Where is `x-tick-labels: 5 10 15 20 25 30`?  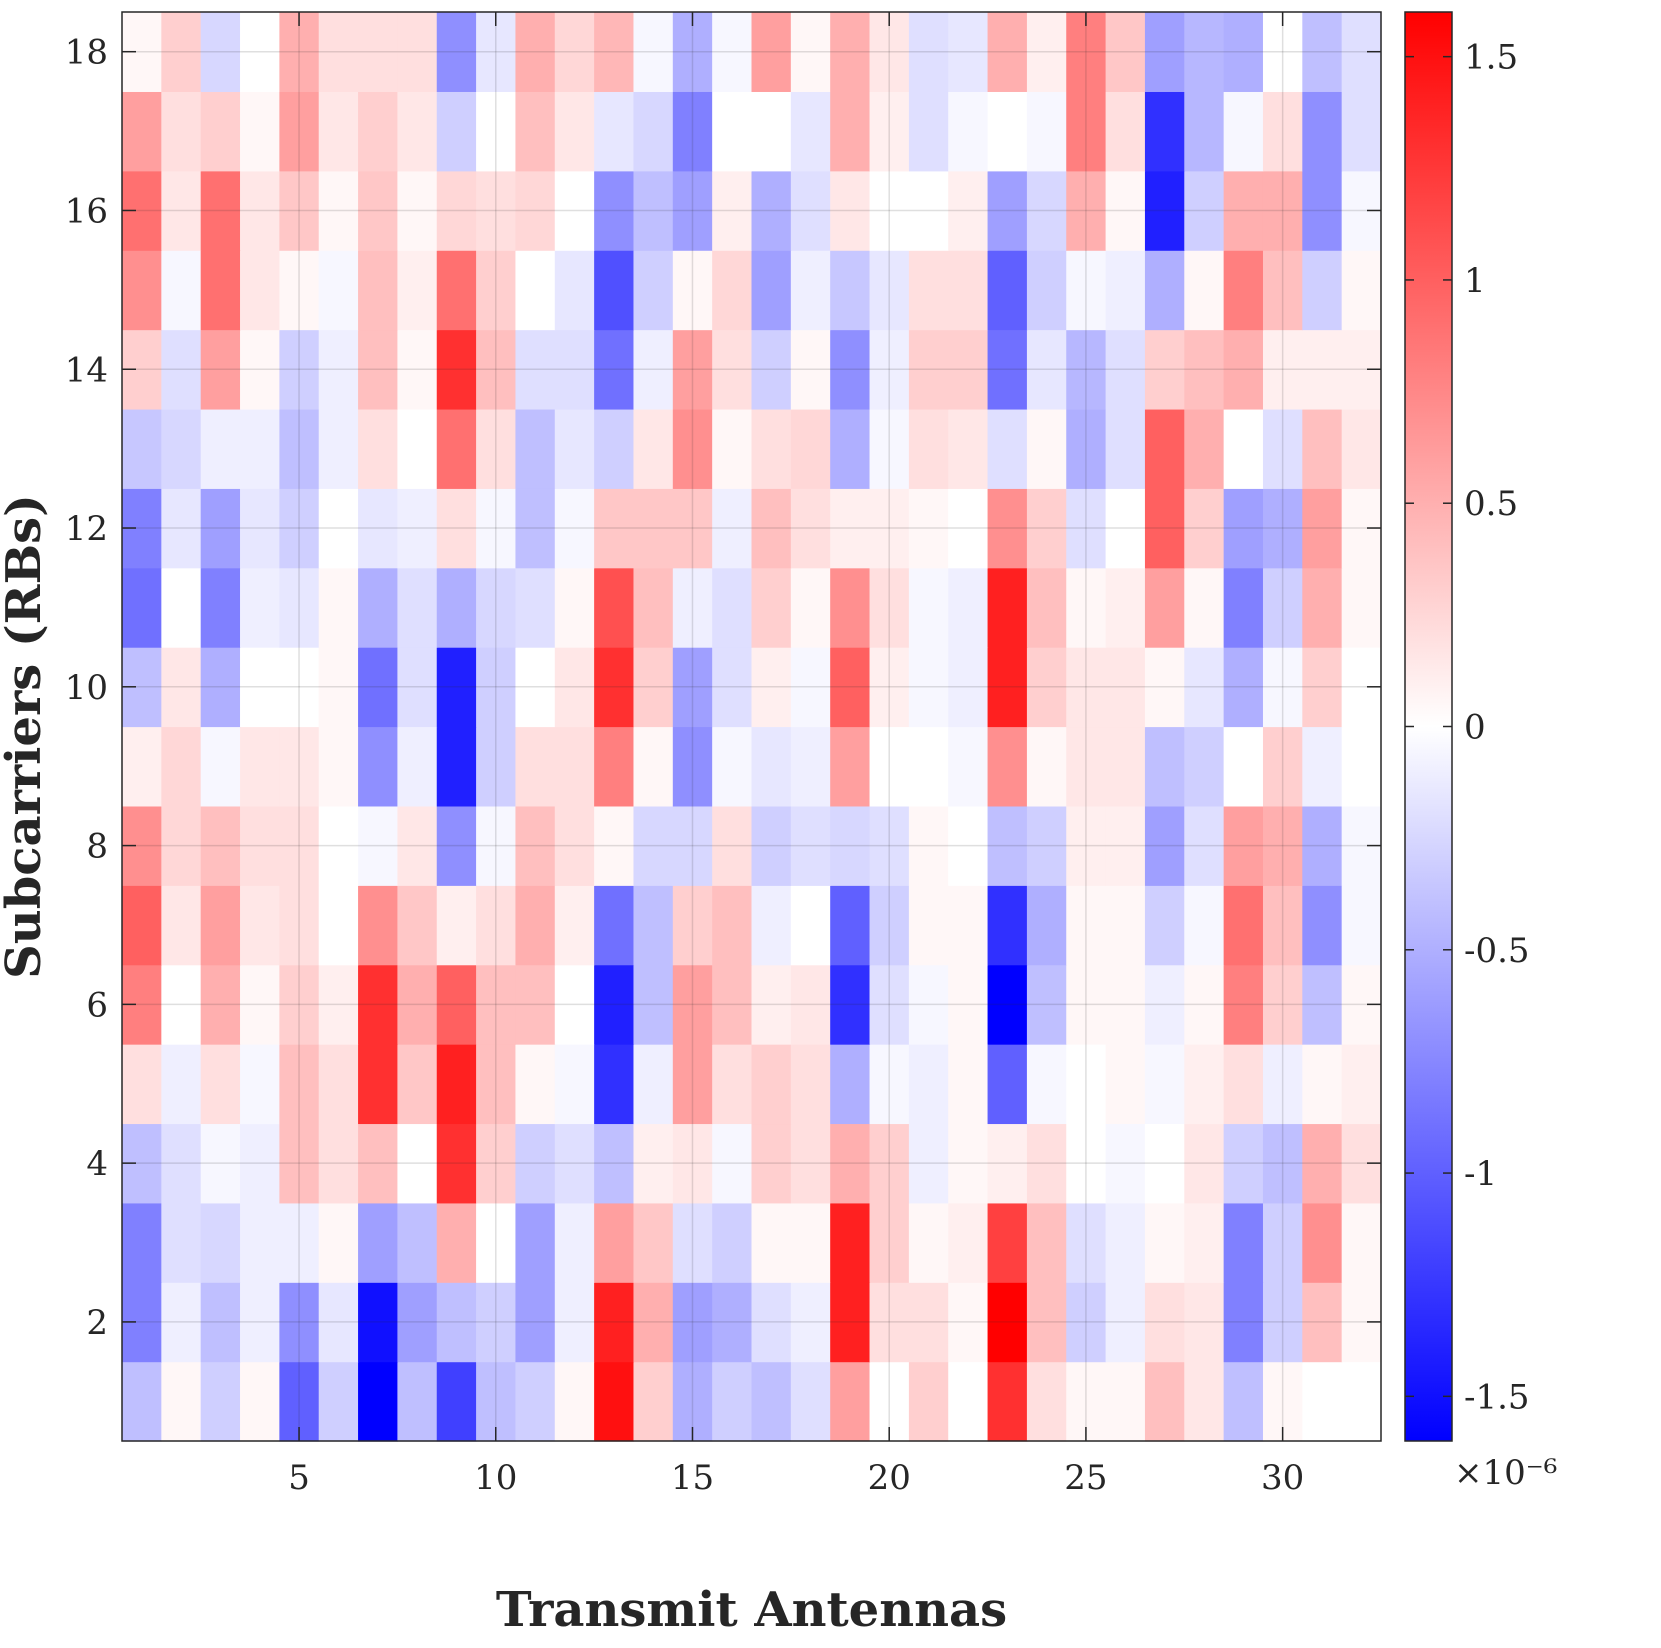 x-tick-labels: 5 10 15 20 25 30 is located at coordinates (796, 1478).